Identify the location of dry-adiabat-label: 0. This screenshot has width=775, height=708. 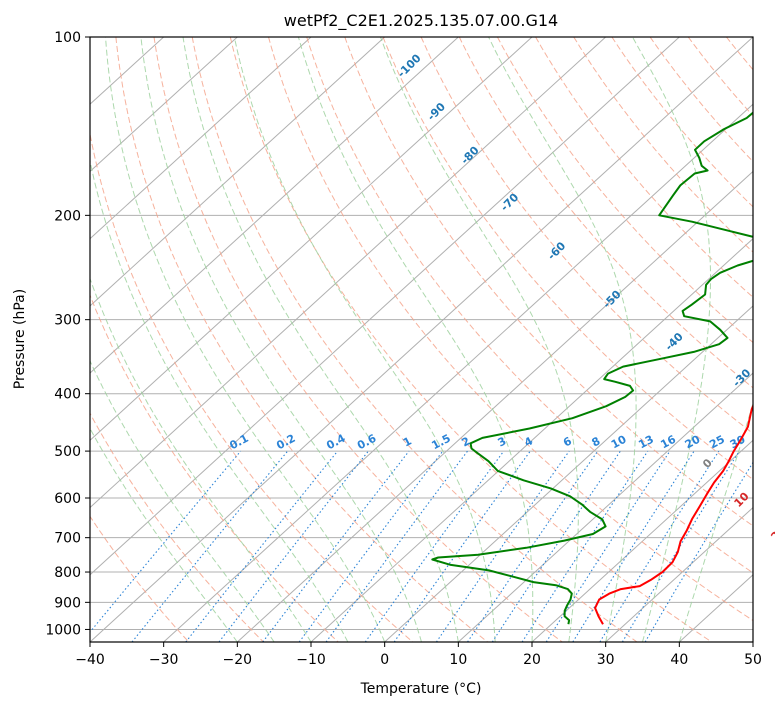
(707, 463).